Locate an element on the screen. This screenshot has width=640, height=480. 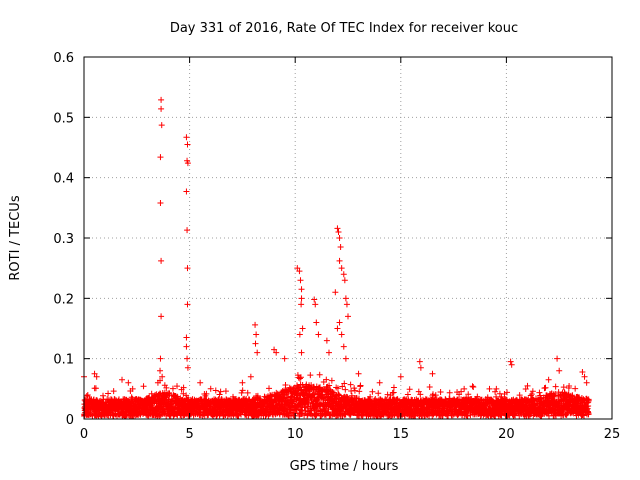
x-tick-label: 5 is located at coordinates (189, 434).